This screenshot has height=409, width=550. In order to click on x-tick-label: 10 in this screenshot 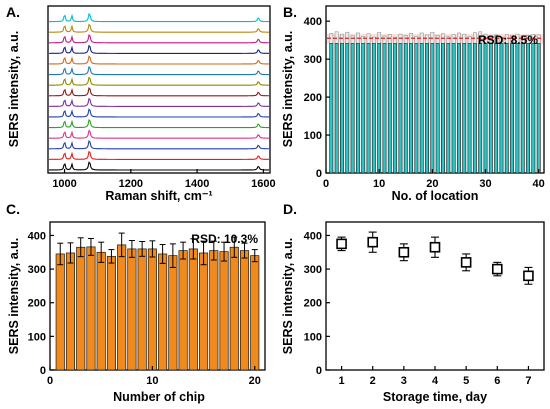, I will do `click(152, 381)`.